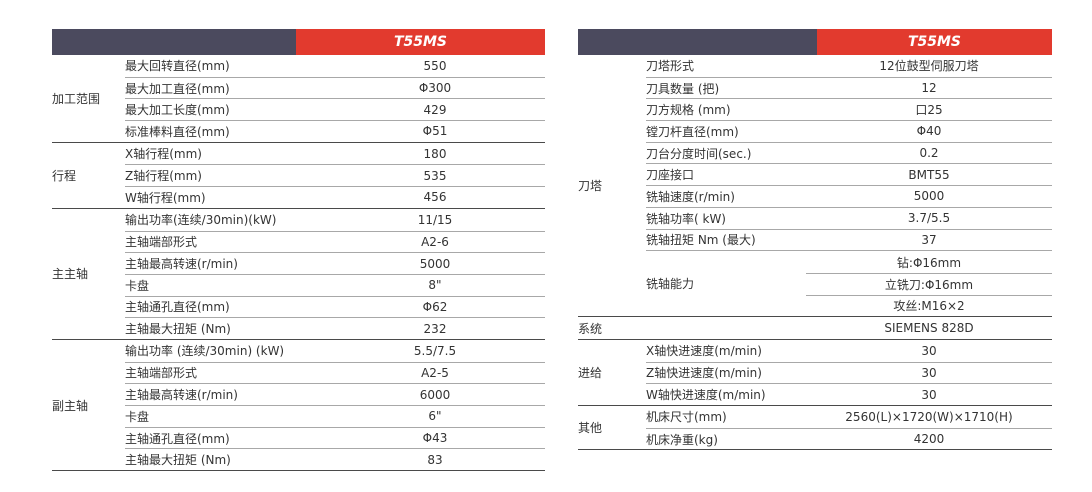 This screenshot has height=492, width=1092. Describe the element at coordinates (76, 98) in the screenshot. I see `group-category: 加工范围` at that location.